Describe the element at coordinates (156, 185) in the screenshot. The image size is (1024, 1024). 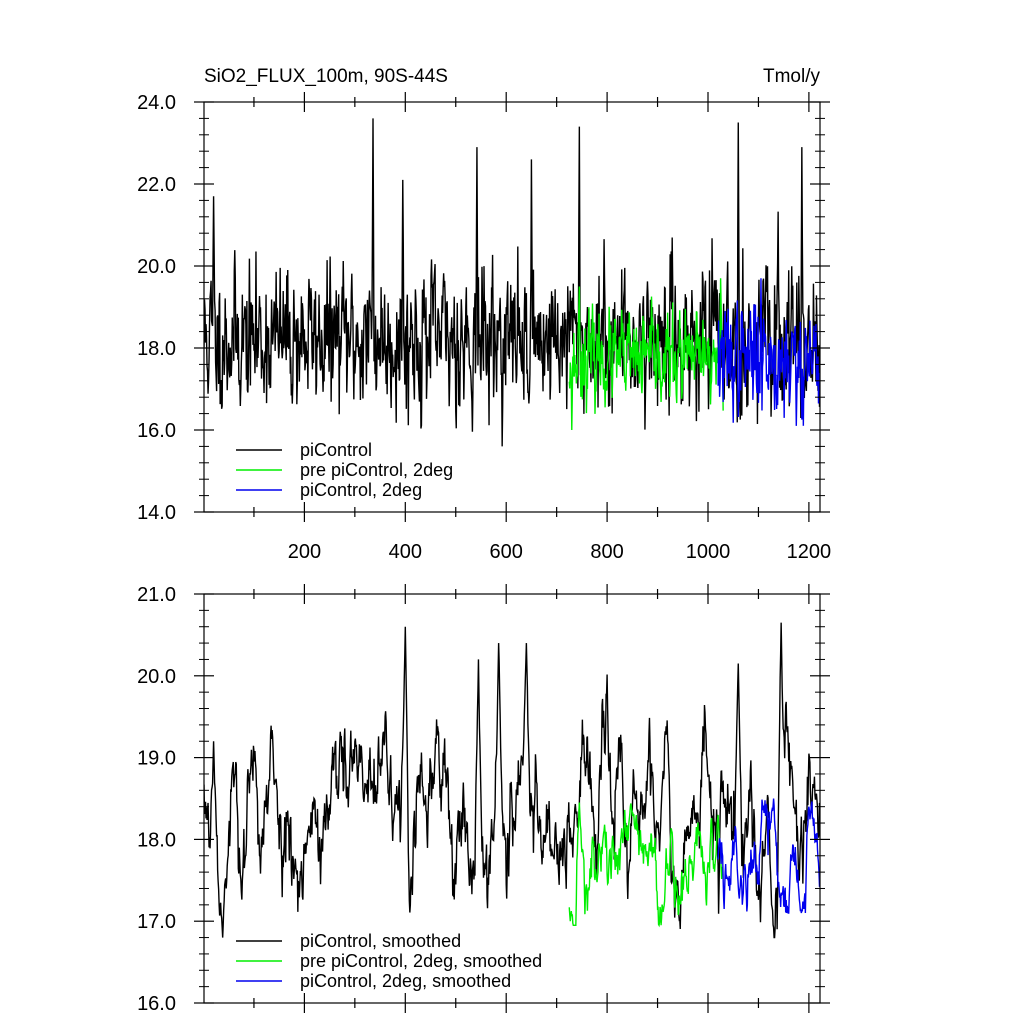
I see `y-tick-label: 22.0` at that location.